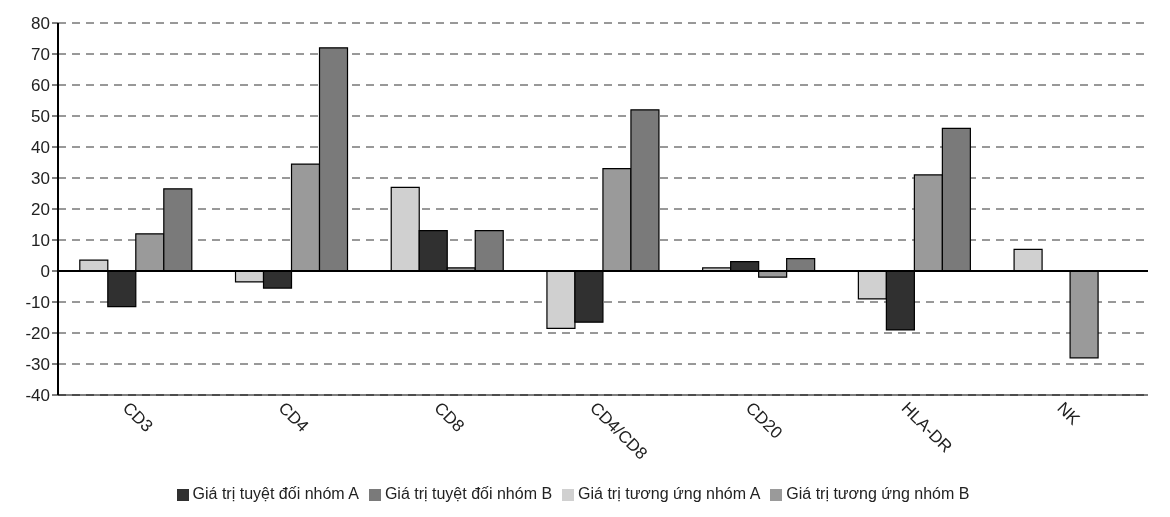 Image resolution: width=1170 pixels, height=517 pixels. I want to click on y-tick-label: 70, so click(40, 55).